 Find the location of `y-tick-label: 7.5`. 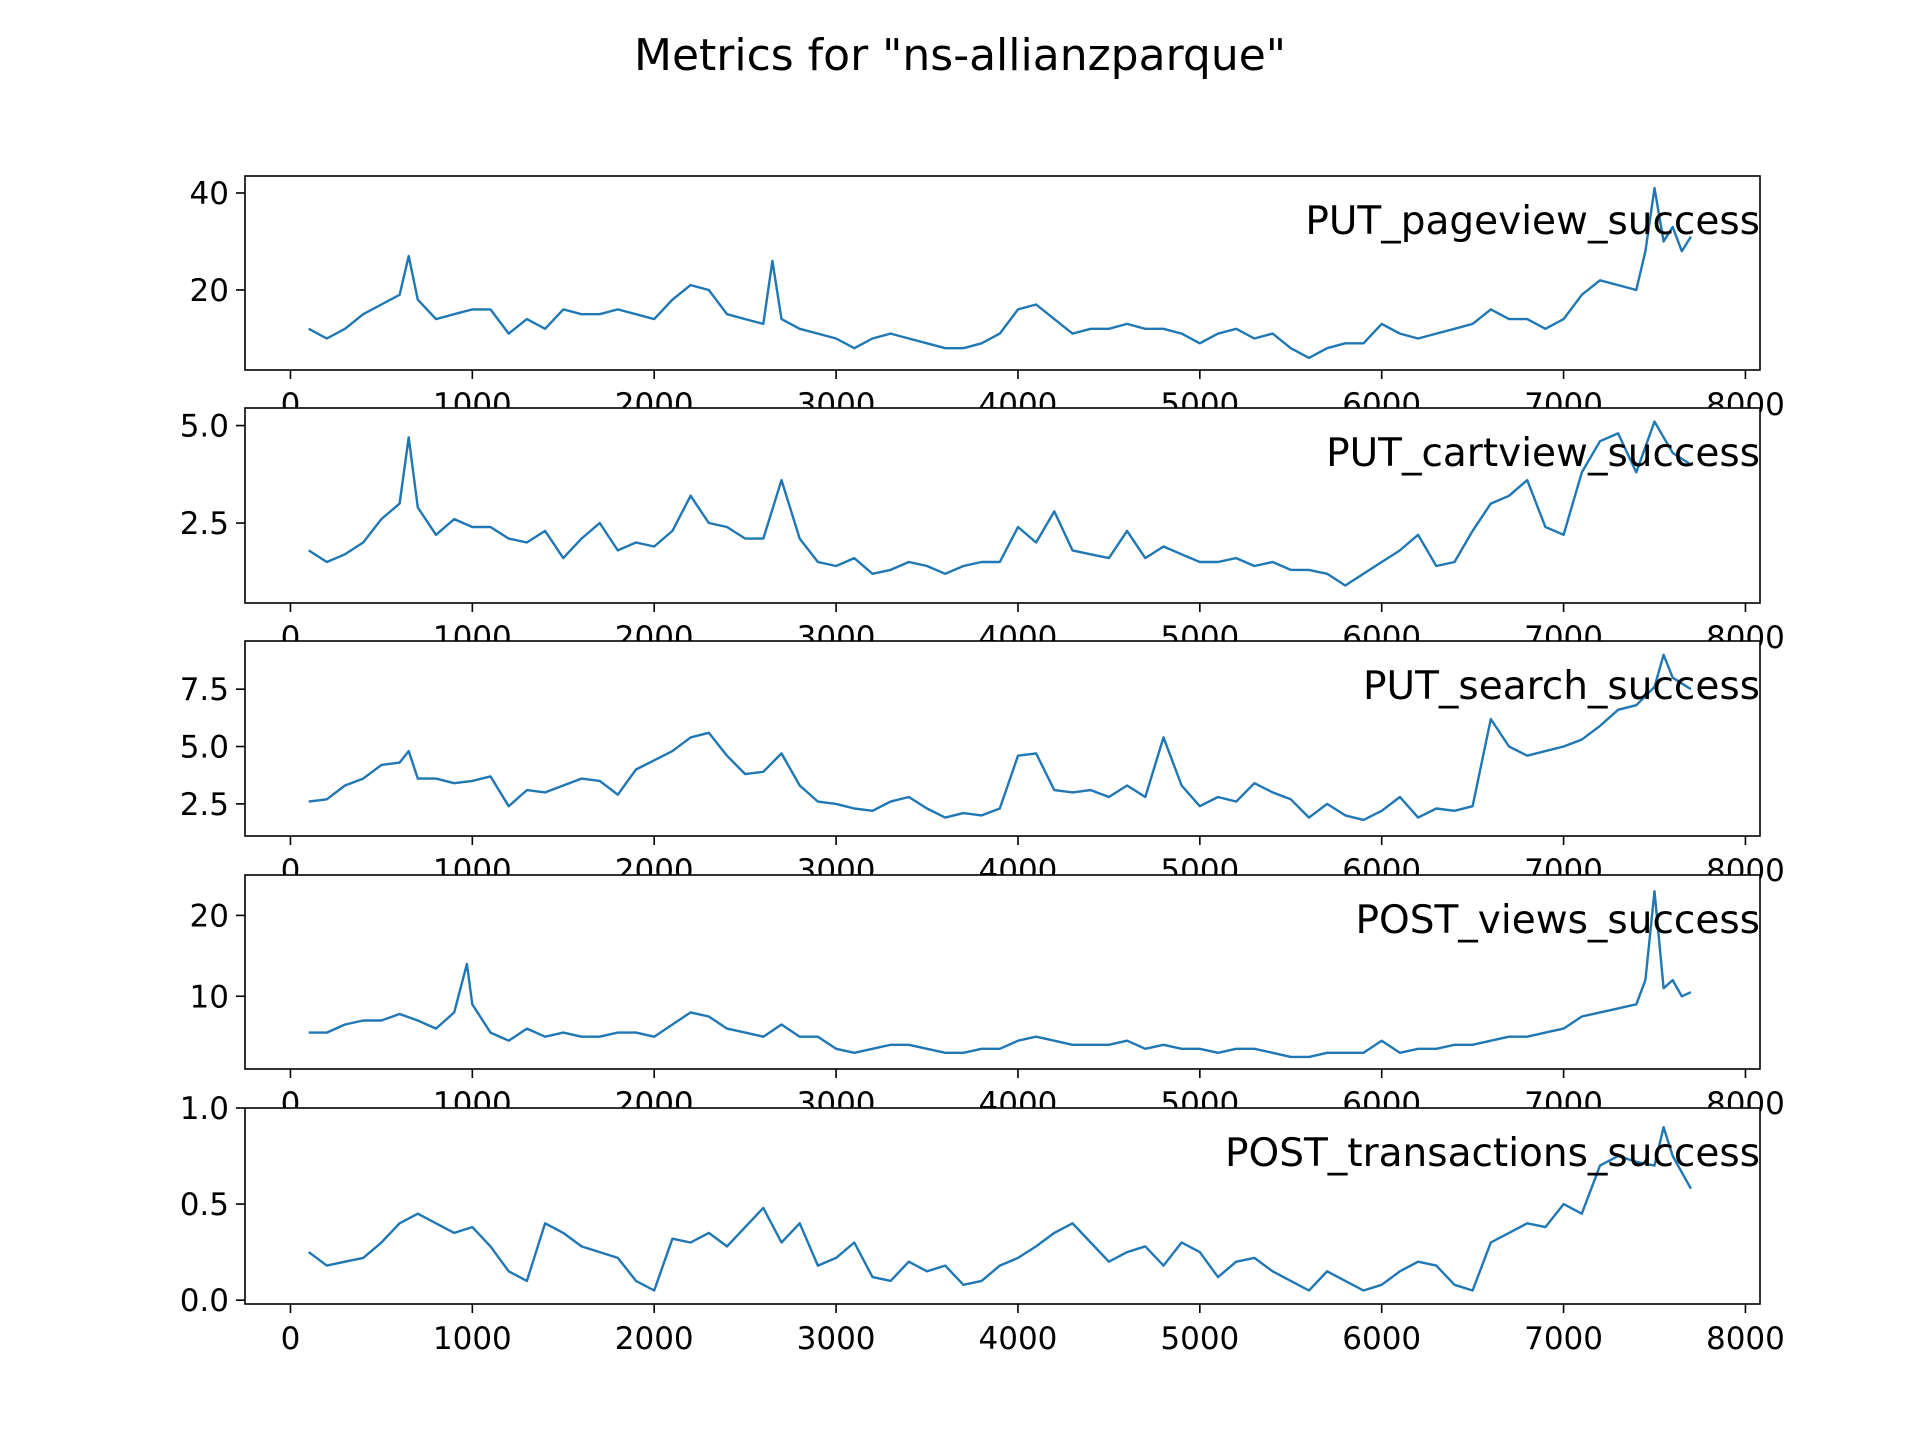

y-tick-label: 7.5 is located at coordinates (204, 690).